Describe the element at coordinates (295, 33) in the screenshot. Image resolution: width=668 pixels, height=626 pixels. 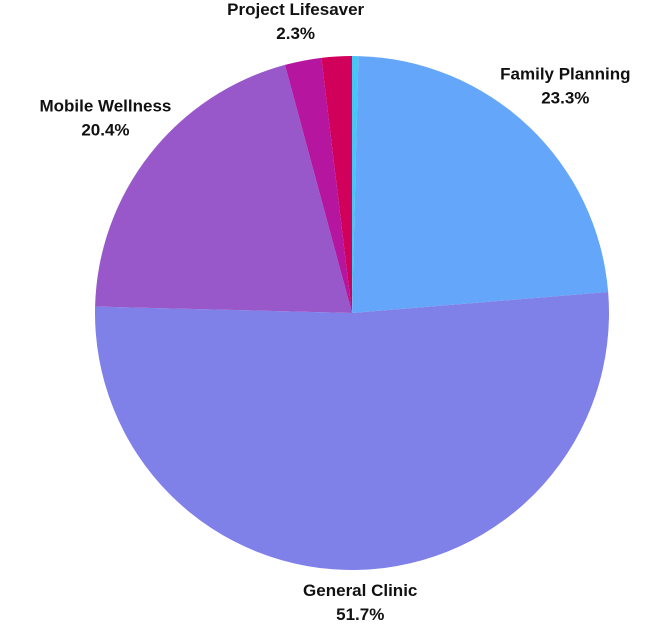
I see `slice-value-label: 2.3%` at that location.